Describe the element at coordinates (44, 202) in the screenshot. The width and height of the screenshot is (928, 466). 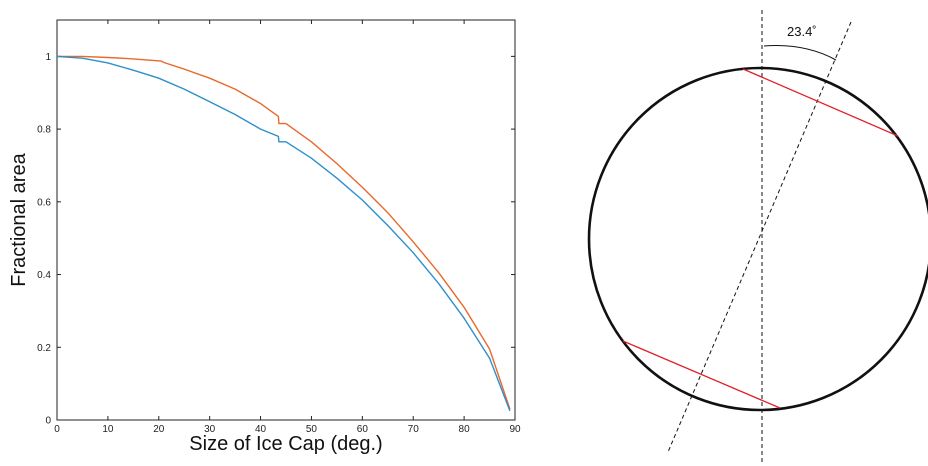
I see `y-tick-label: 0.6` at that location.